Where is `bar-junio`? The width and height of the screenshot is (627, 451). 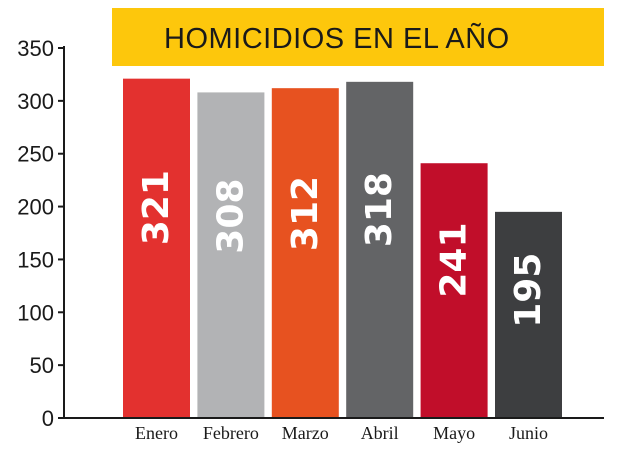
bar-junio is located at coordinates (528, 314).